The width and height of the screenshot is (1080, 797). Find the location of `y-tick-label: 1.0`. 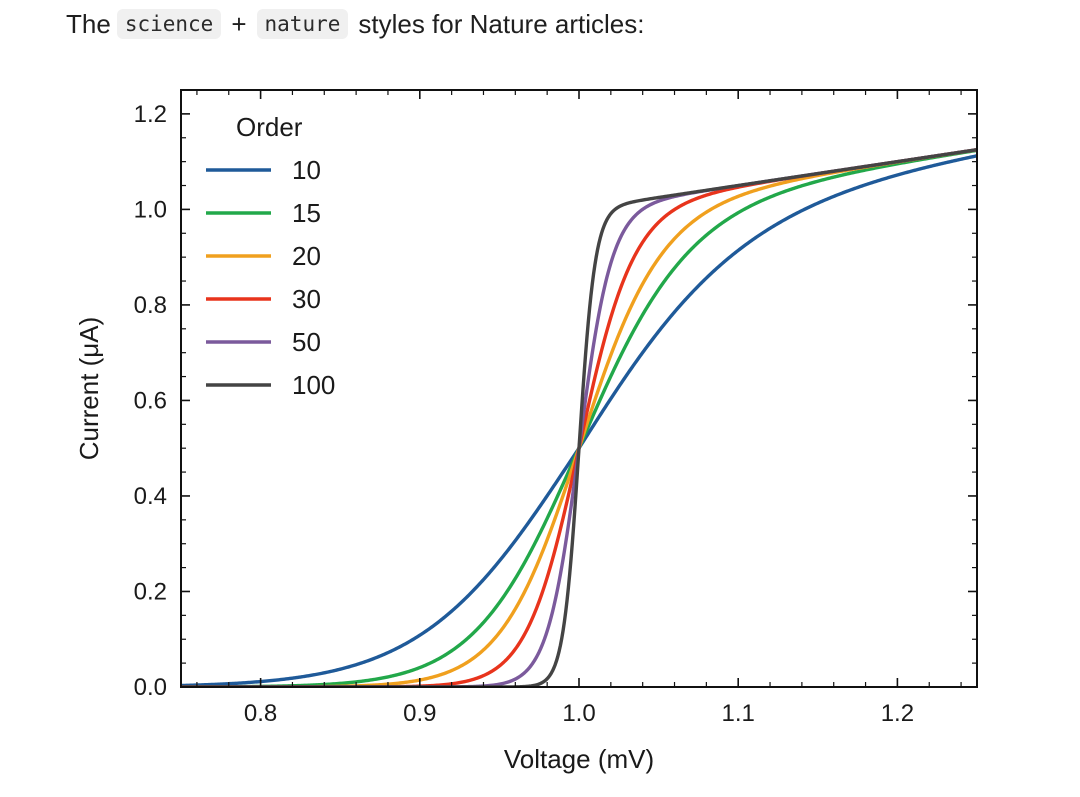

y-tick-label: 1.0 is located at coordinates (150, 209).